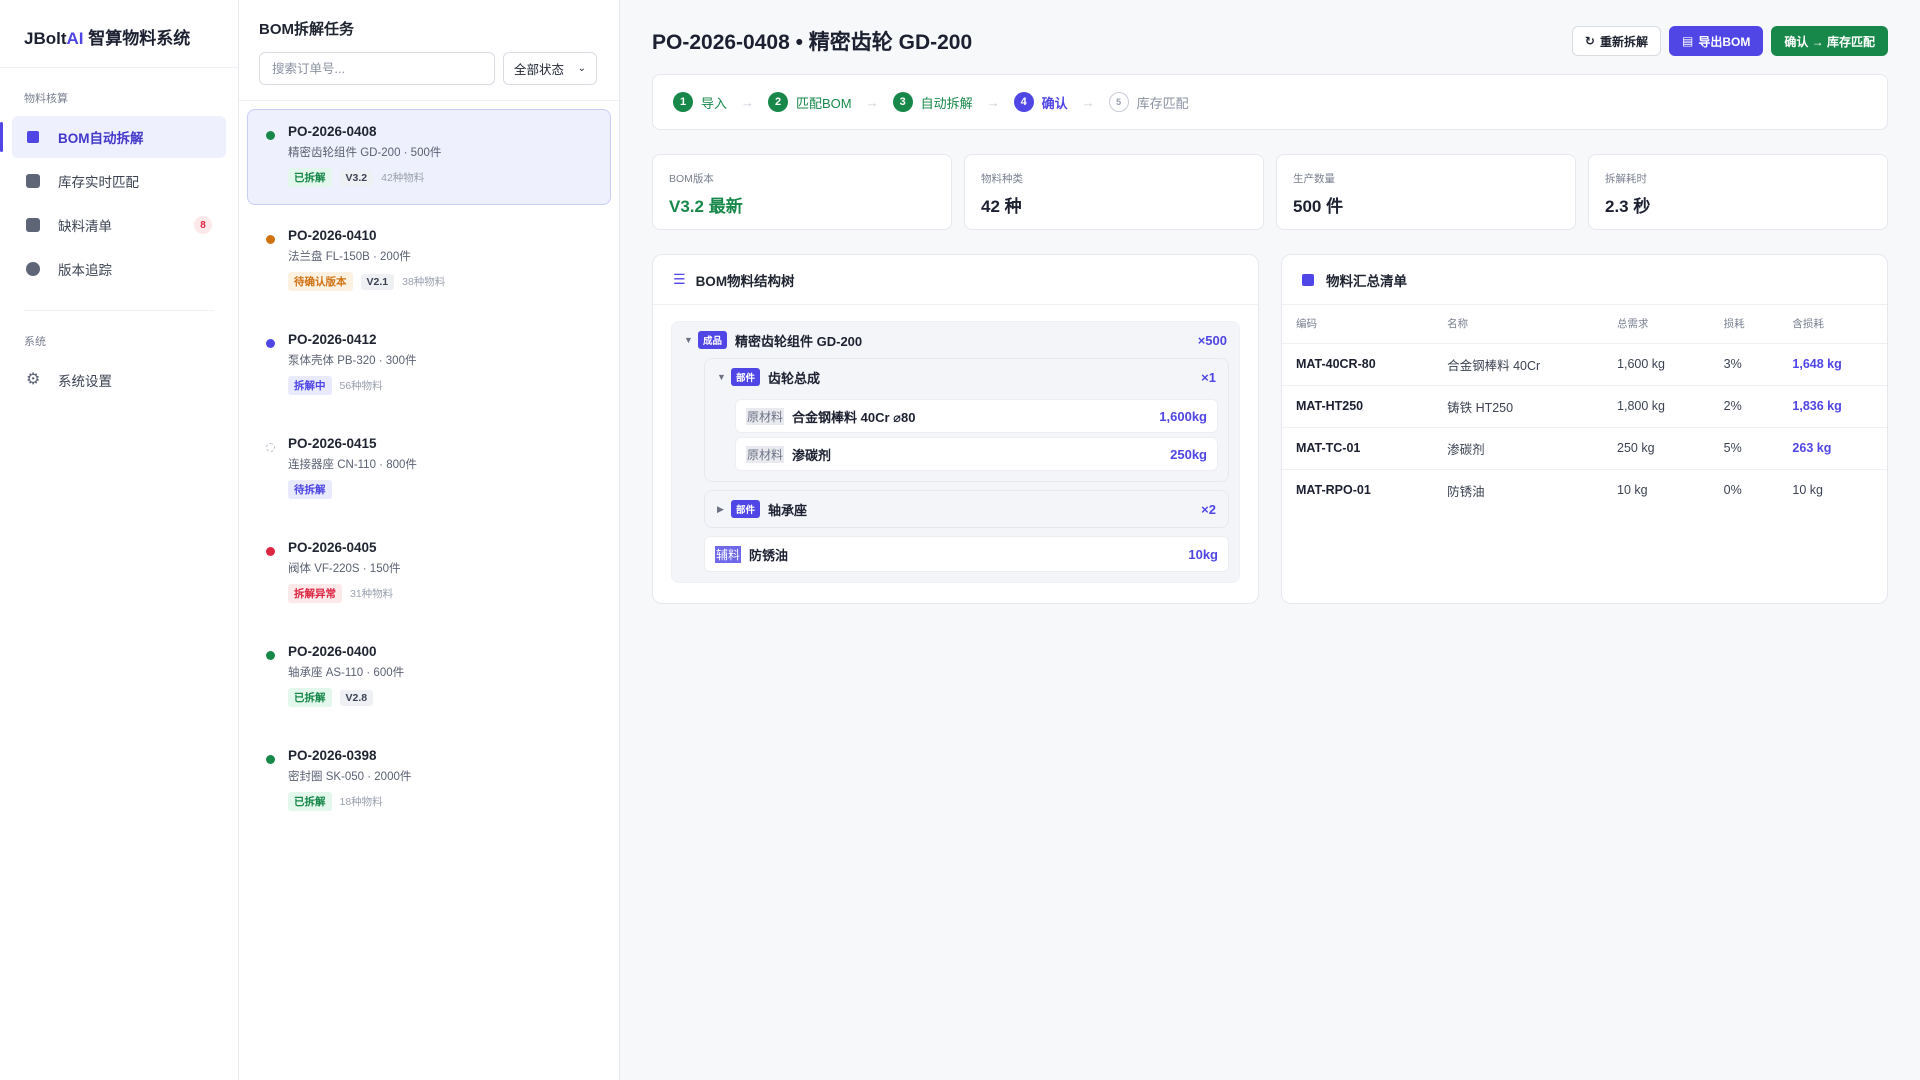 Image resolution: width=1920 pixels, height=1080 pixels. I want to click on table-header-row: 编码 名称 总需求 损耗 含损耗, so click(1584, 324).